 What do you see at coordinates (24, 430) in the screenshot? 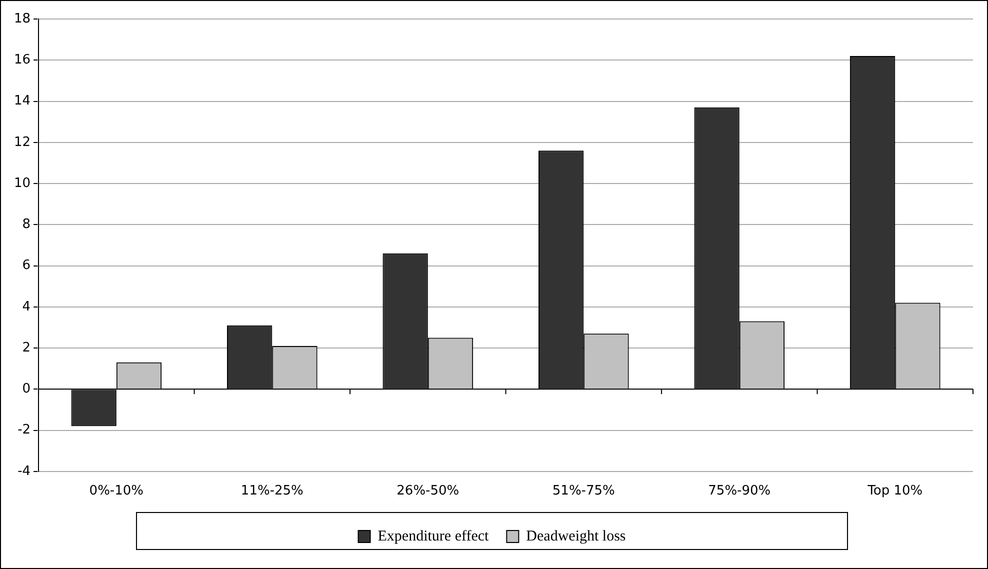
I see `y-tick-label: -2` at bounding box center [24, 430].